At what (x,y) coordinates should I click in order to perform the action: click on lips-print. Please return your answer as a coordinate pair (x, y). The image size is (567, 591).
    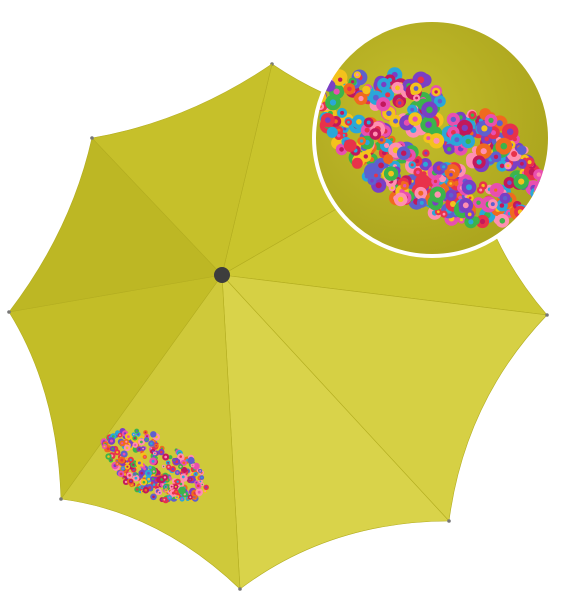
    Looking at the image, I should click on (154, 466).